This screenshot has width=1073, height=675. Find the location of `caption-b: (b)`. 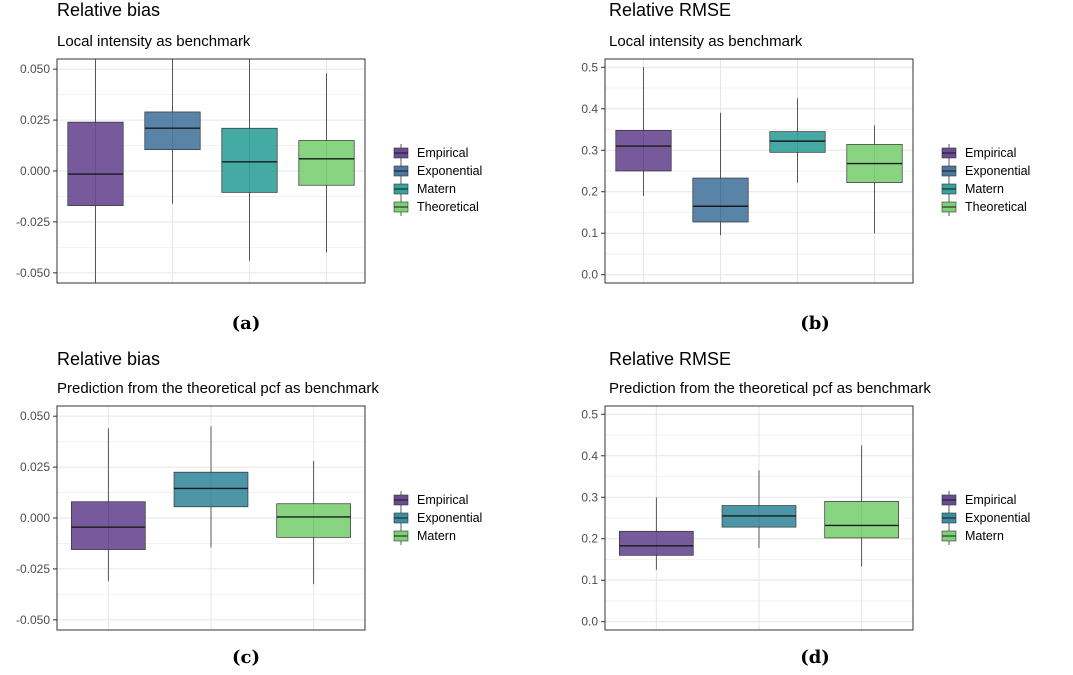

caption-b: (b) is located at coordinates (815, 323).